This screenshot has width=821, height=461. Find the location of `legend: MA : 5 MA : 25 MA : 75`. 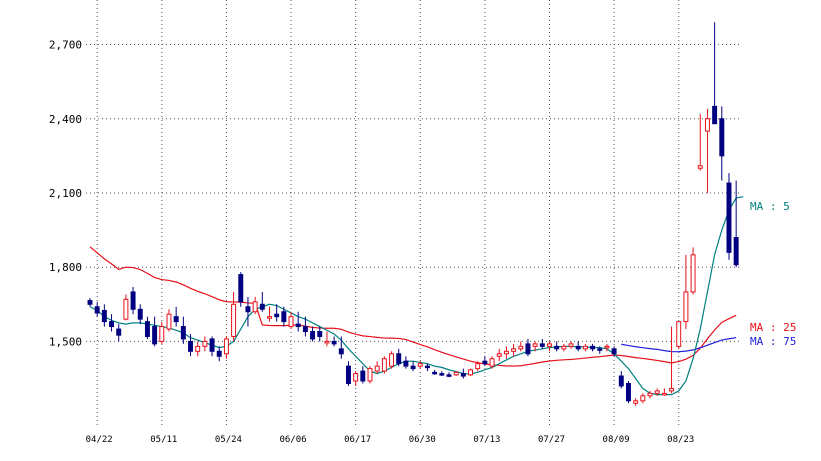

legend: MA : 5 MA : 25 MA : 75 is located at coordinates (773, 274).